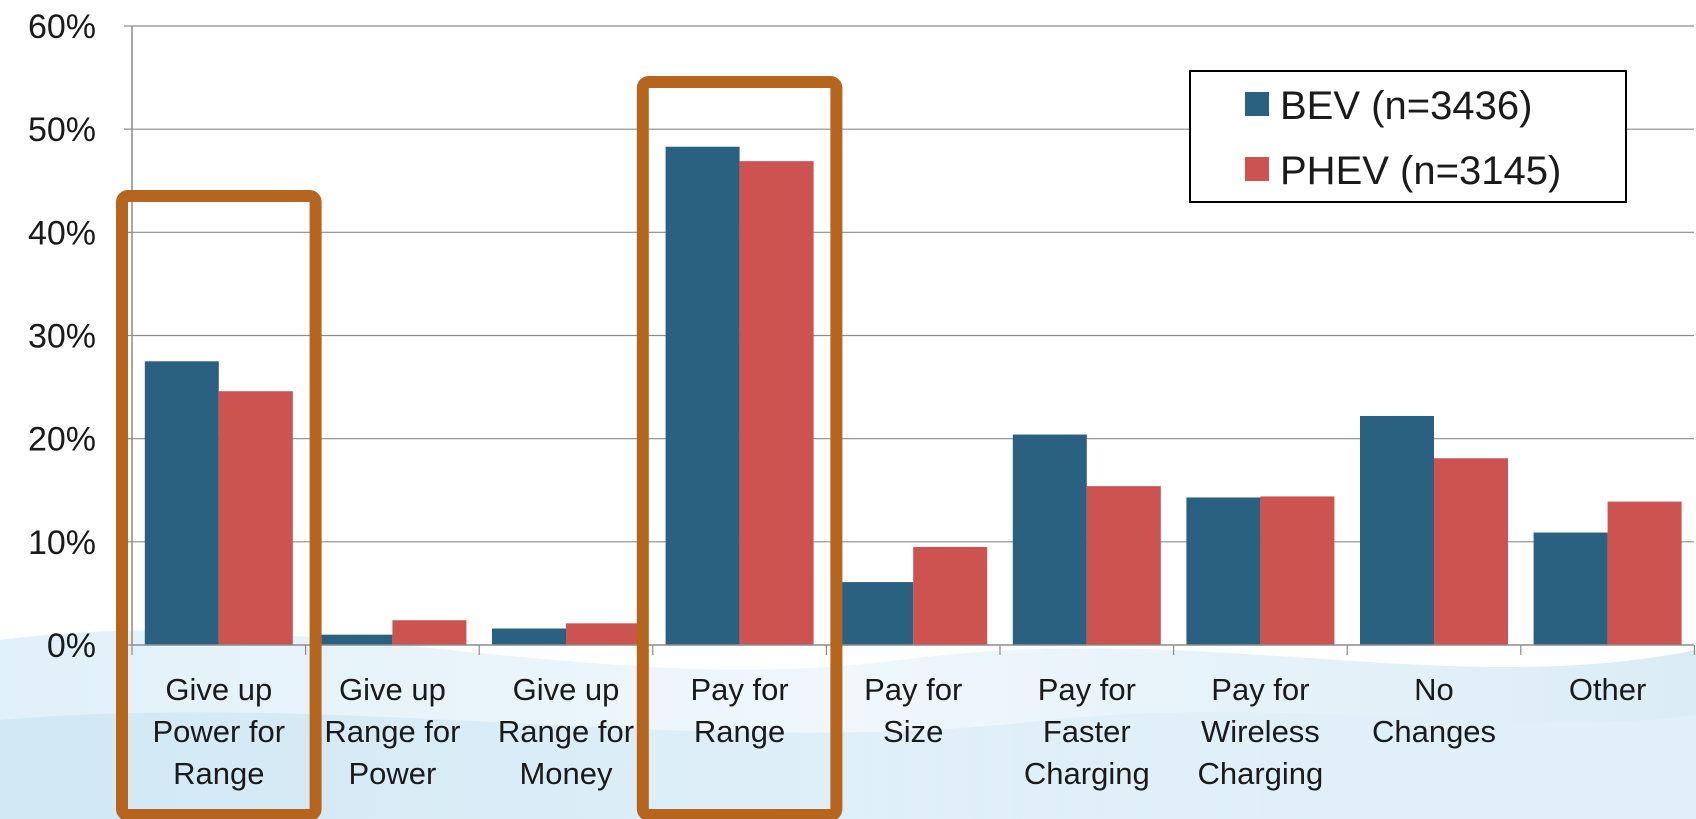 This screenshot has width=1696, height=819. Describe the element at coordinates (739, 710) in the screenshot. I see `category-label: Pay for Range` at that location.